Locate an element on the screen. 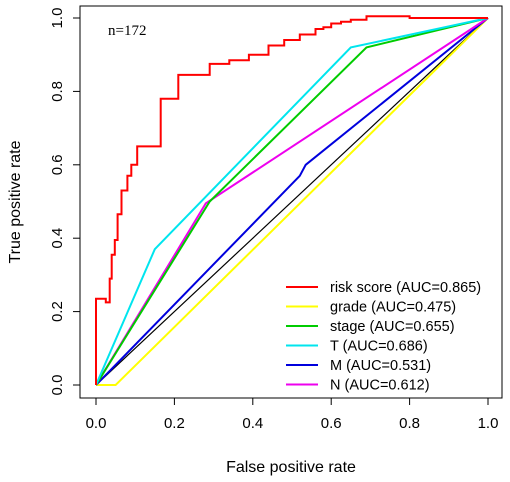  y-tick-label: 0.6 is located at coordinates (57, 164).